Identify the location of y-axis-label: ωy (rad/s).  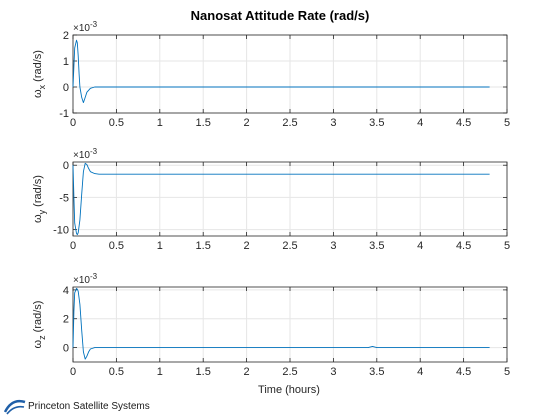
(39, 199).